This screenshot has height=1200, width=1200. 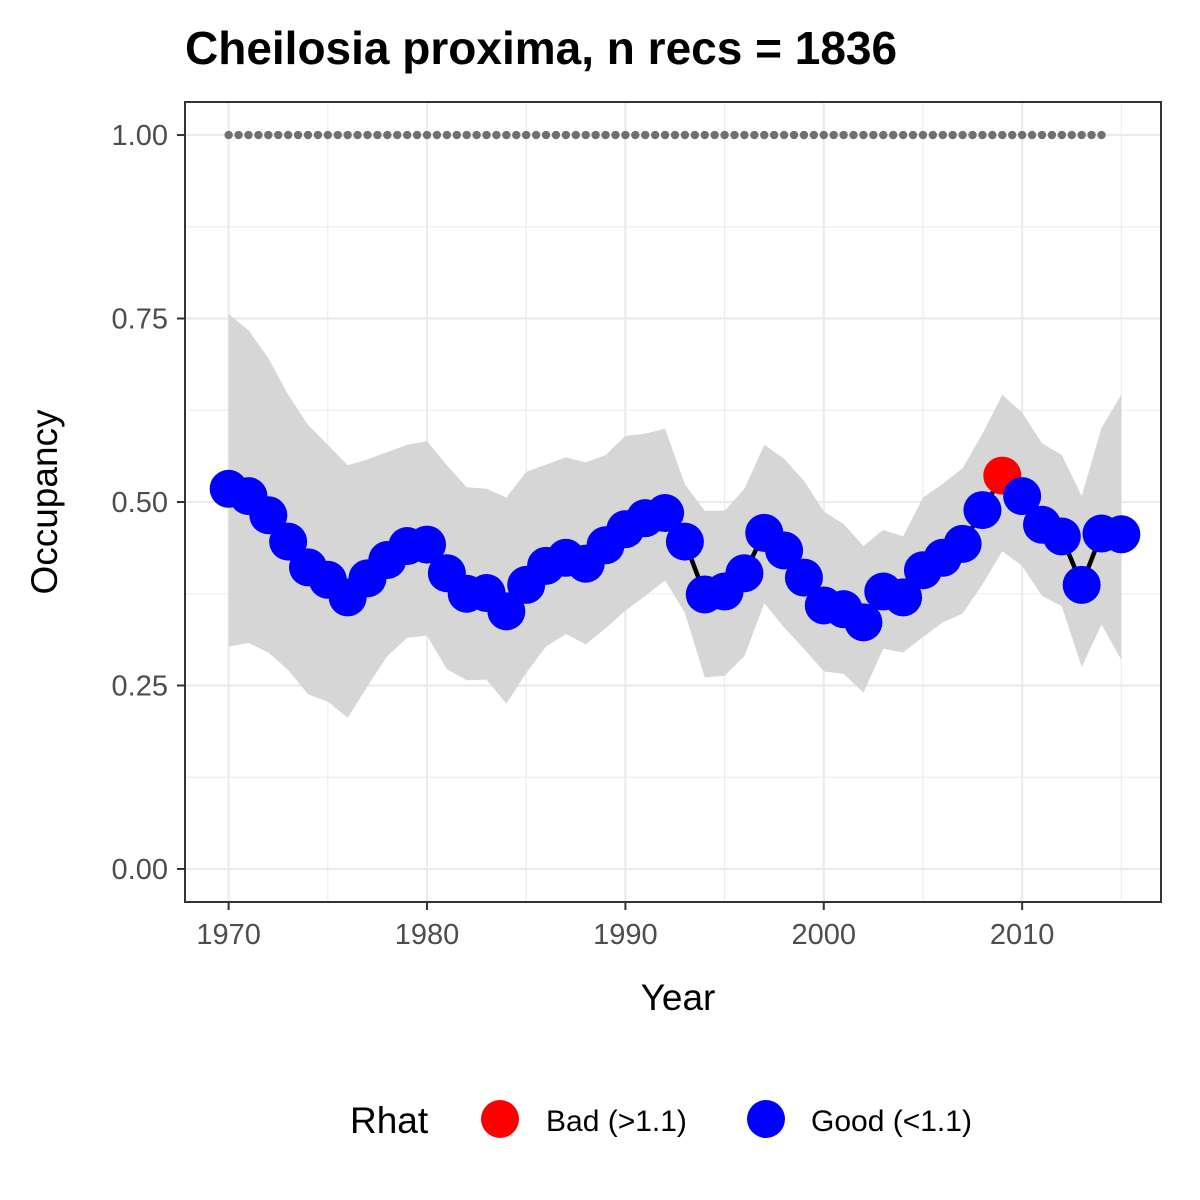 I want to click on data-points, so click(x=675, y=549).